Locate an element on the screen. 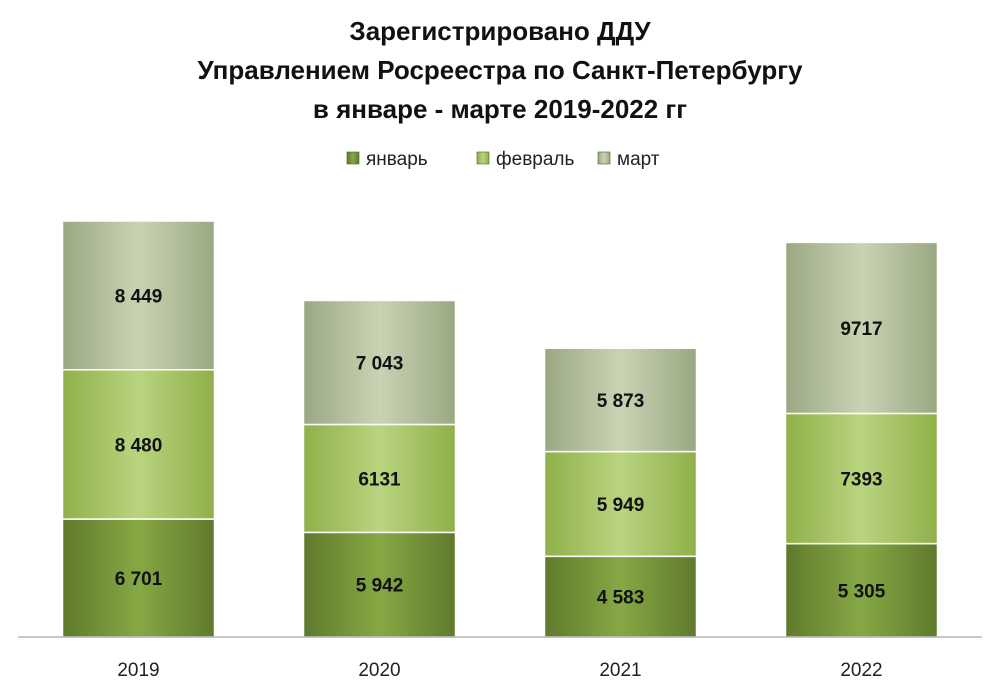  bar-2019-март is located at coordinates (138, 295).